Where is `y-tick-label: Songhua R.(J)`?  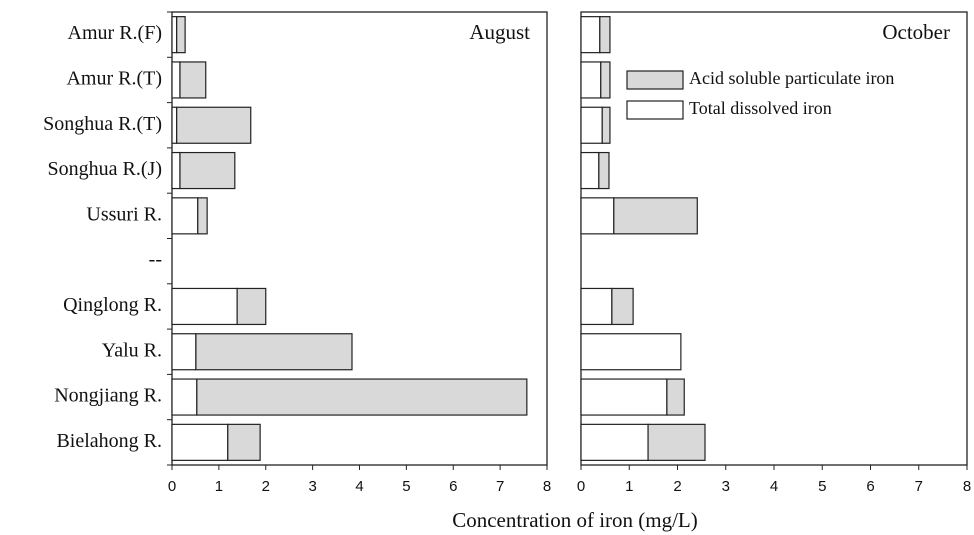
y-tick-label: Songhua R.(J) is located at coordinates (105, 169).